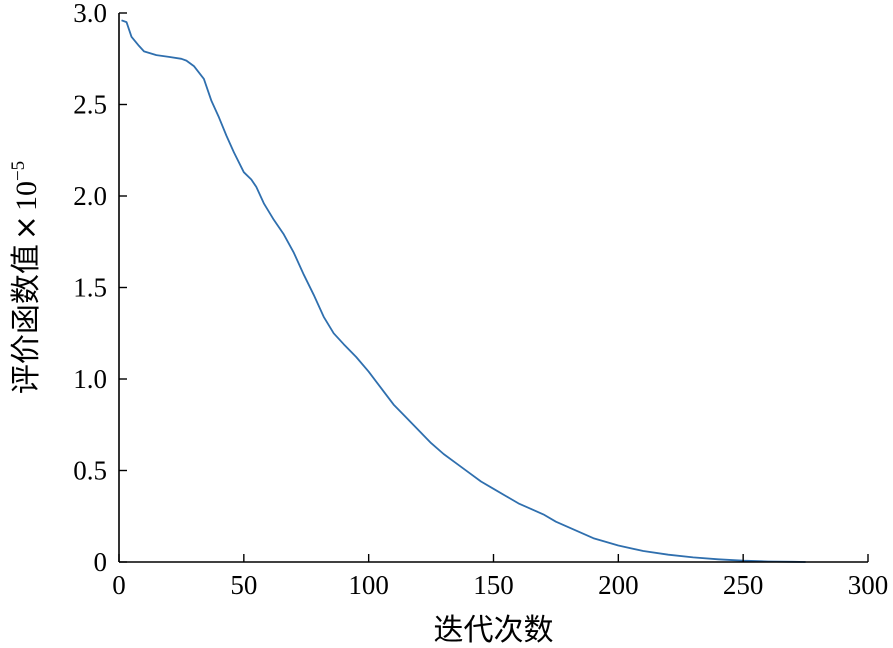 The image size is (893, 648). Describe the element at coordinates (90, 471) in the screenshot. I see `y-tick-label: 0.5` at that location.